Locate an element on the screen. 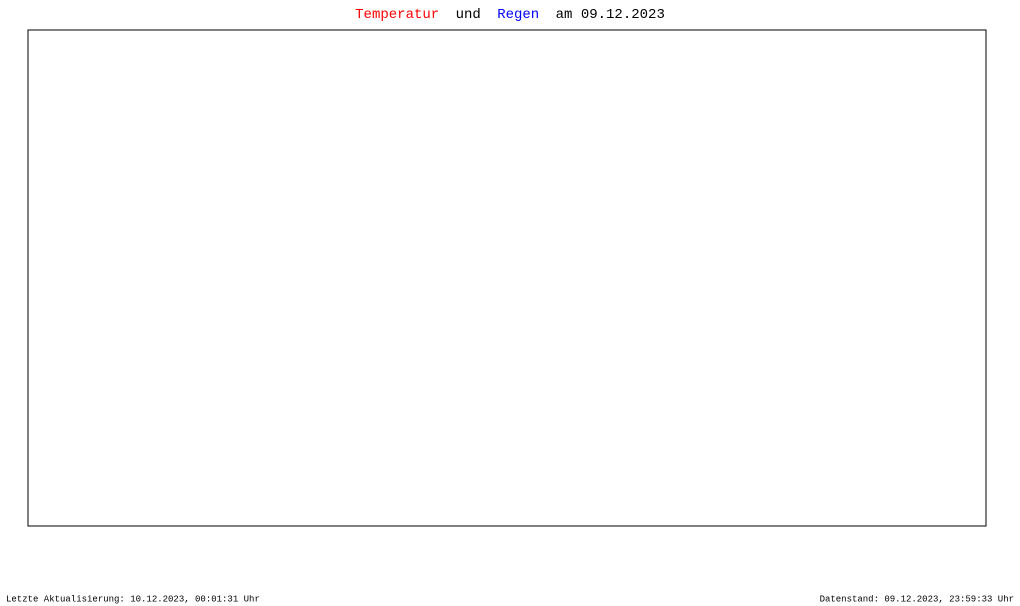 The width and height of the screenshot is (1020, 606). title-and: und is located at coordinates (468, 15).